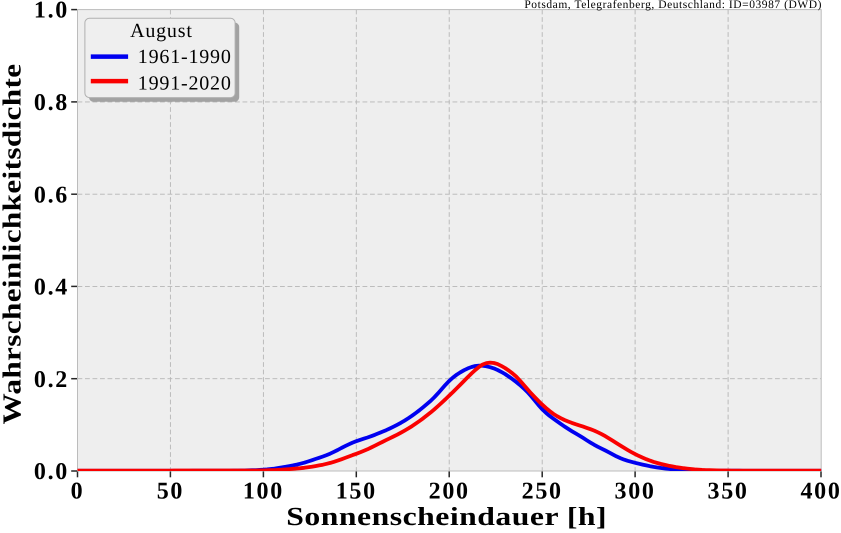 The width and height of the screenshot is (841, 533). What do you see at coordinates (51, 288) in the screenshot?
I see `svg-text: 0.4` at bounding box center [51, 288].